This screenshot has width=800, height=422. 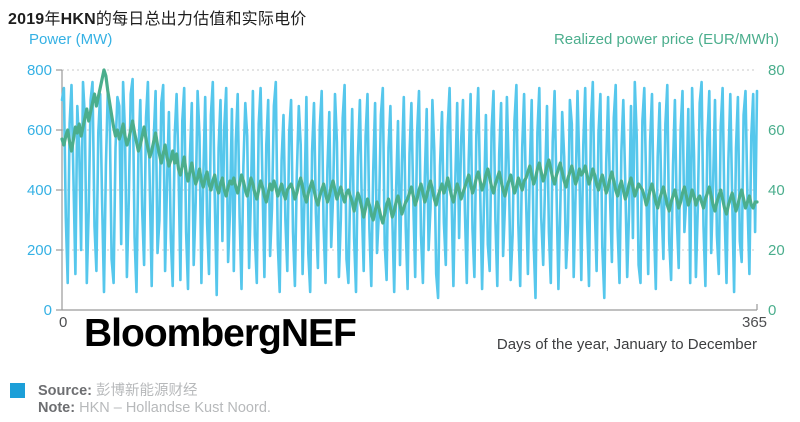 What do you see at coordinates (772, 310) in the screenshot?
I see `right-axis-tick-label: 0` at bounding box center [772, 310].